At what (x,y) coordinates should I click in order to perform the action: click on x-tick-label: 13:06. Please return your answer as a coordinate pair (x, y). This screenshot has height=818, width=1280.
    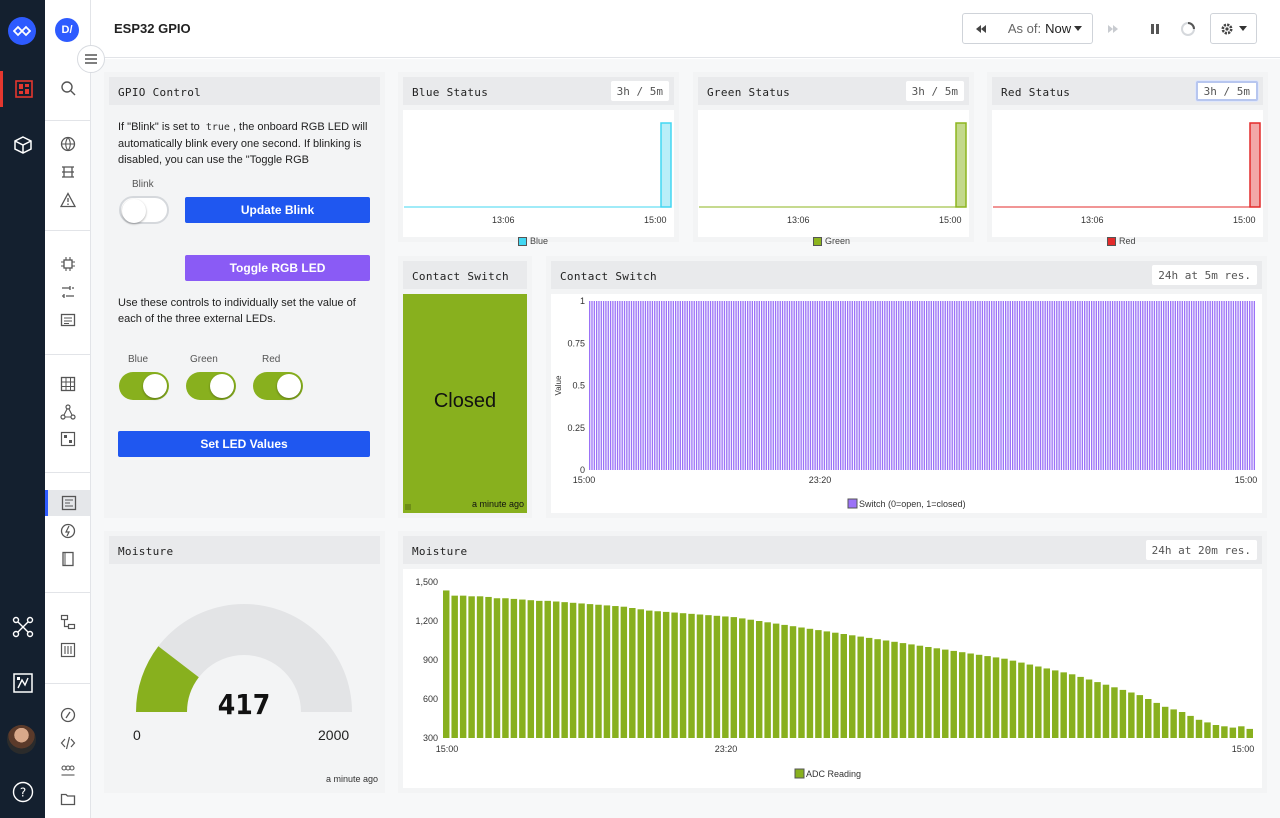
    Looking at the image, I should click on (503, 220).